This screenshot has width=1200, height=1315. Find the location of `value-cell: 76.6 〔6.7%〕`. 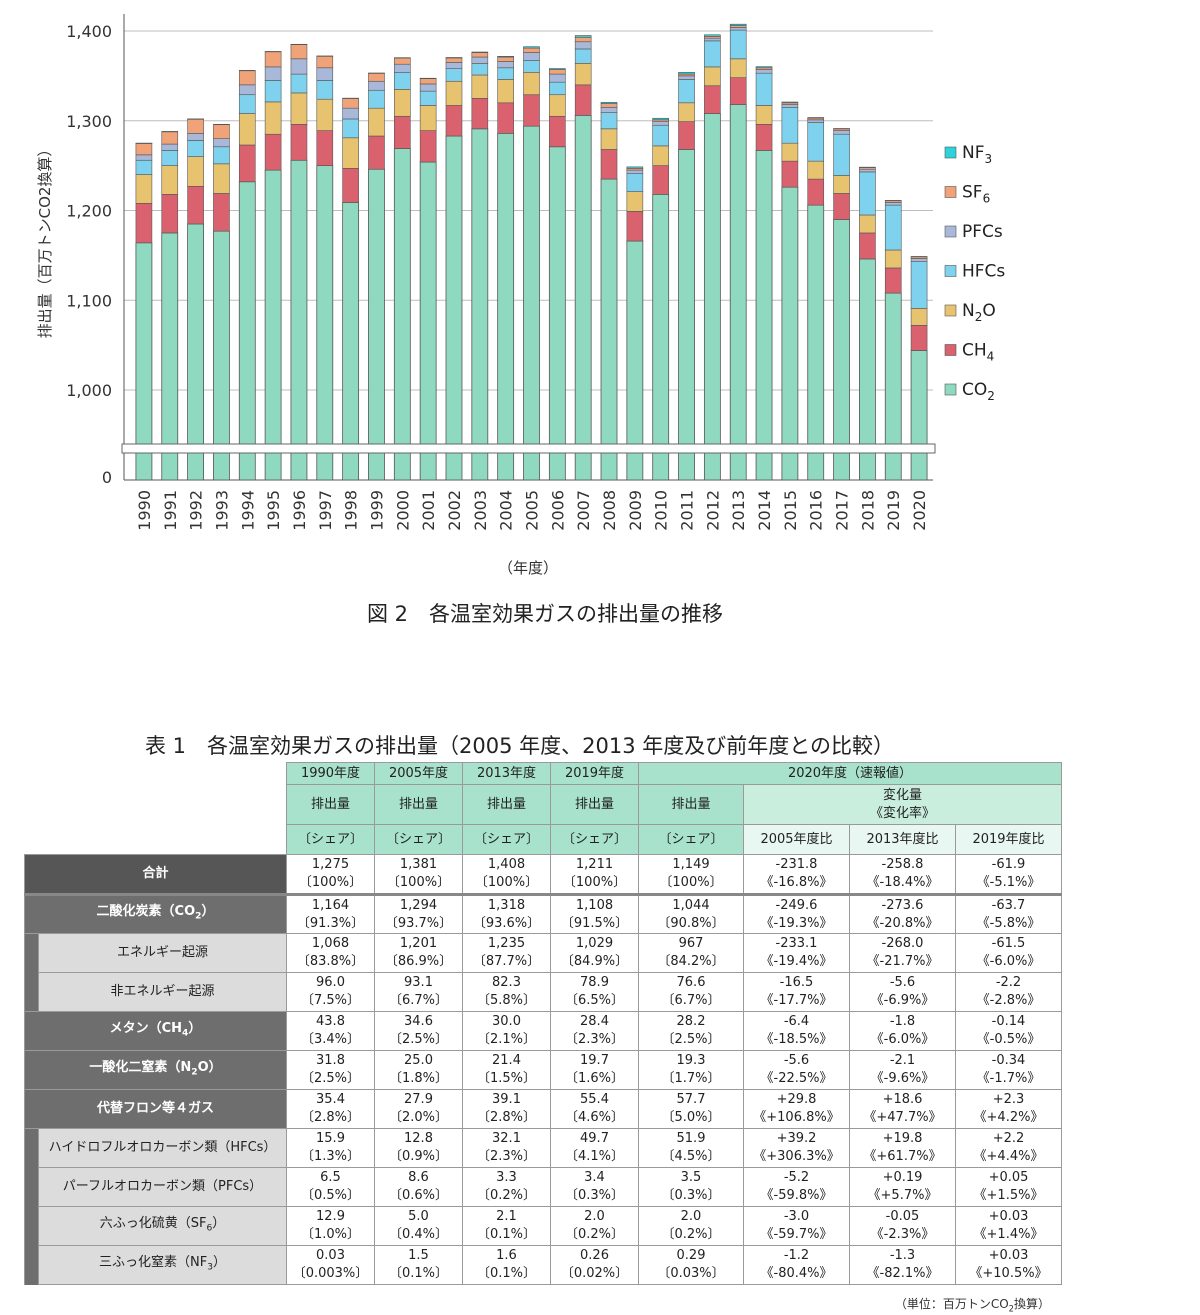

value-cell: 76.6 〔6.7%〕 is located at coordinates (691, 992).